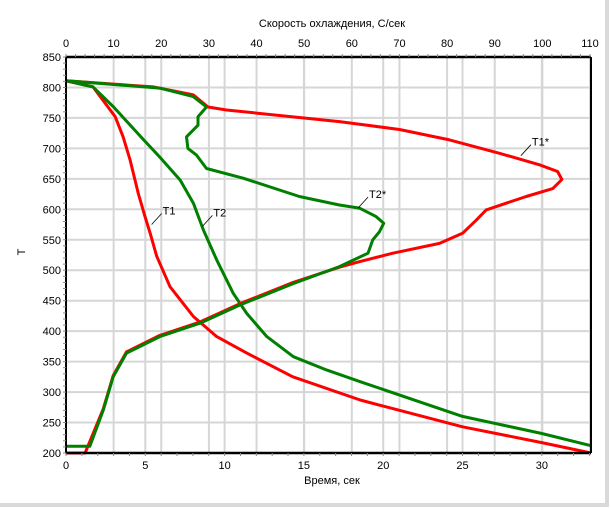  I want to click on y-tick-label: 550, so click(52, 241).